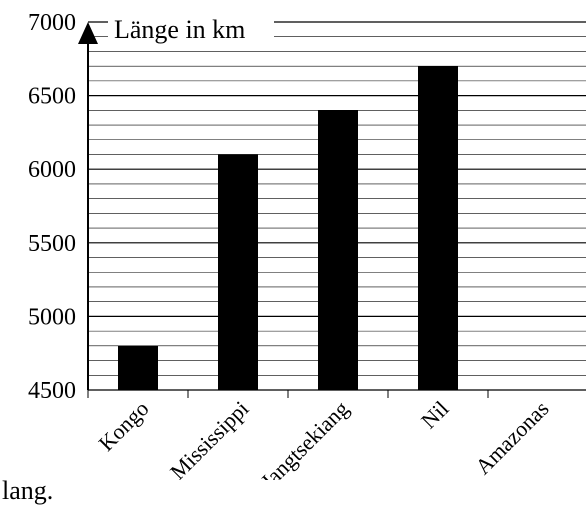 The image size is (586, 508). I want to click on bar-kongo, so click(138, 367).